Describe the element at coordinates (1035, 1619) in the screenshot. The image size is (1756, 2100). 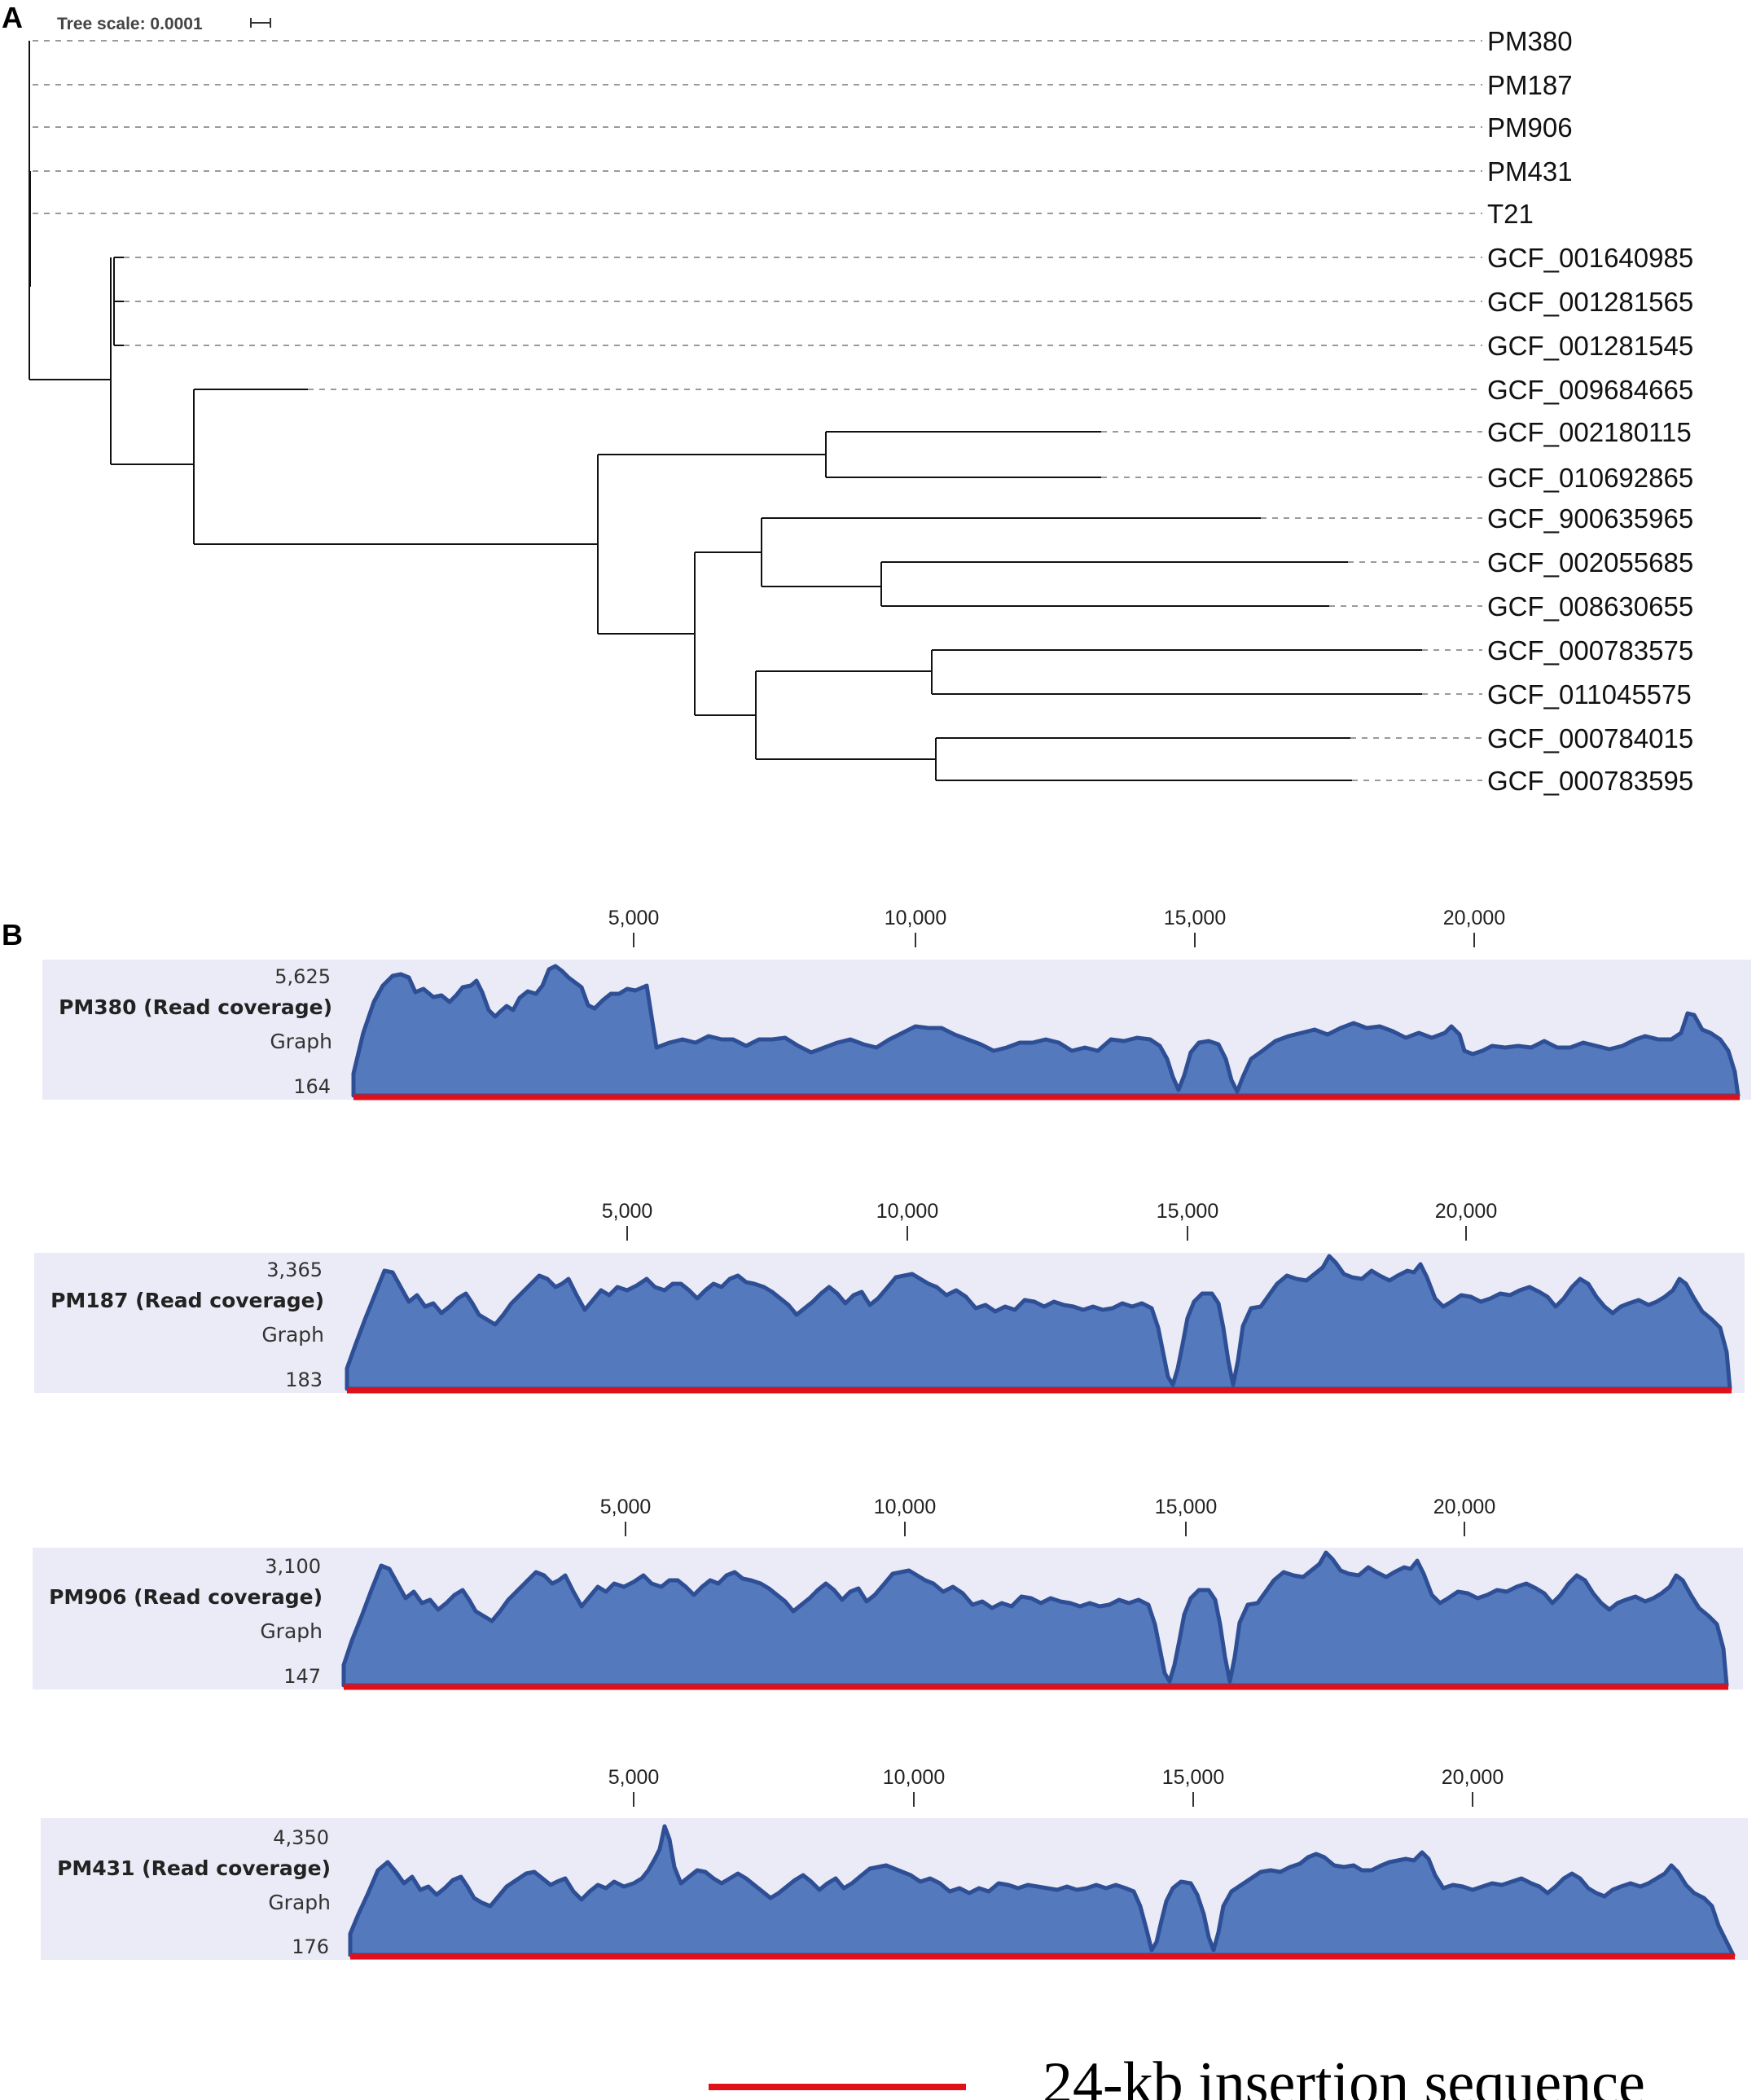
I see `coverage-area-pm906` at that location.